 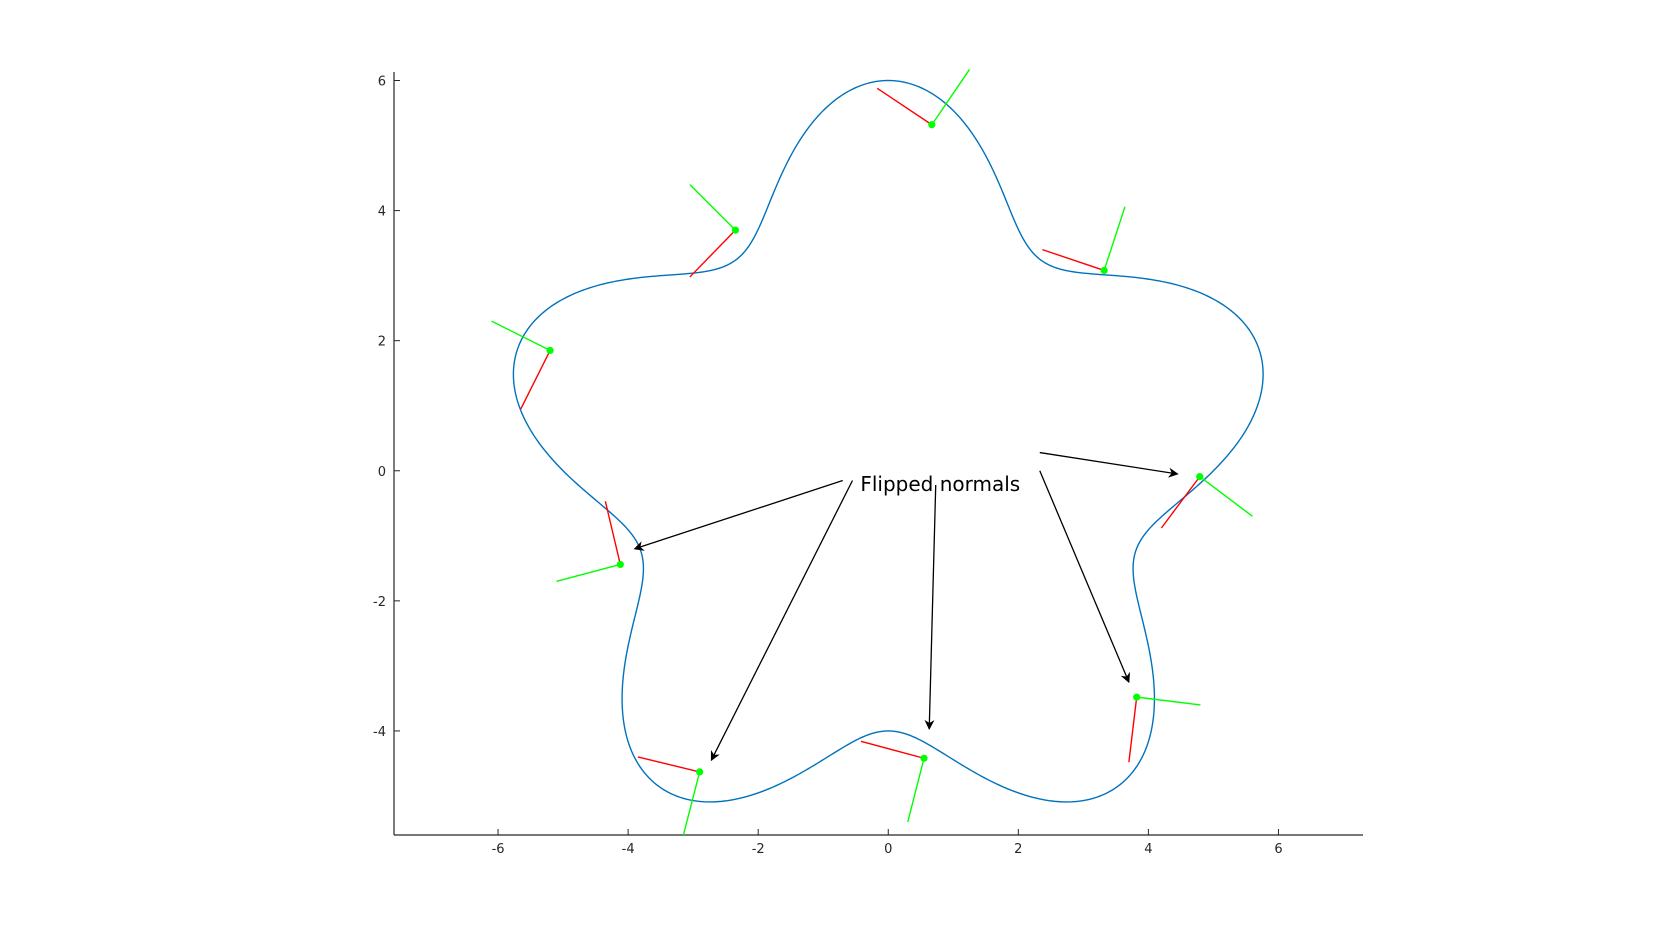 I want to click on annotation-layer: Flipped normals, so click(x=906, y=606).